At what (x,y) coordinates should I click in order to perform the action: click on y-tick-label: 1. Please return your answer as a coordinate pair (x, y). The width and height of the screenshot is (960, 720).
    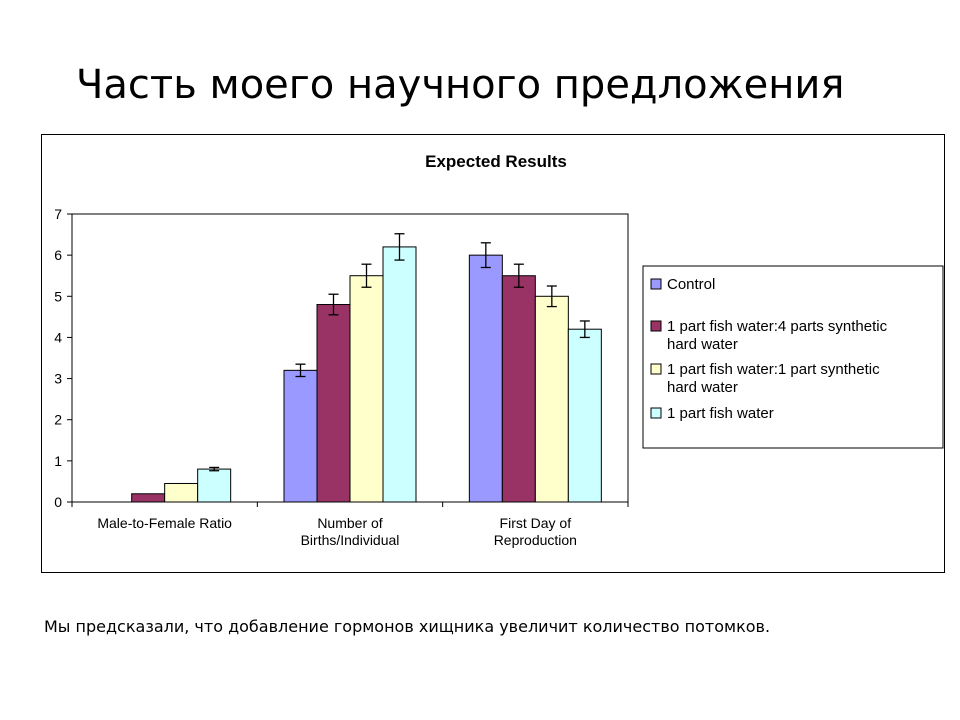
    Looking at the image, I should click on (58, 461).